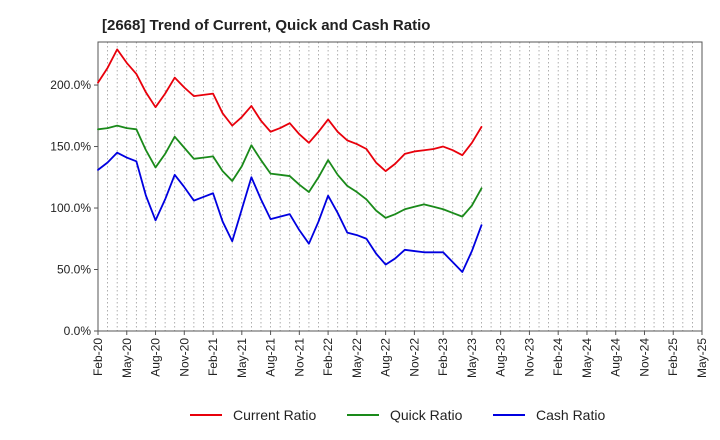 The image size is (720, 440). Describe the element at coordinates (184, 357) in the screenshot. I see `x-tick-label: Nov-20` at that location.